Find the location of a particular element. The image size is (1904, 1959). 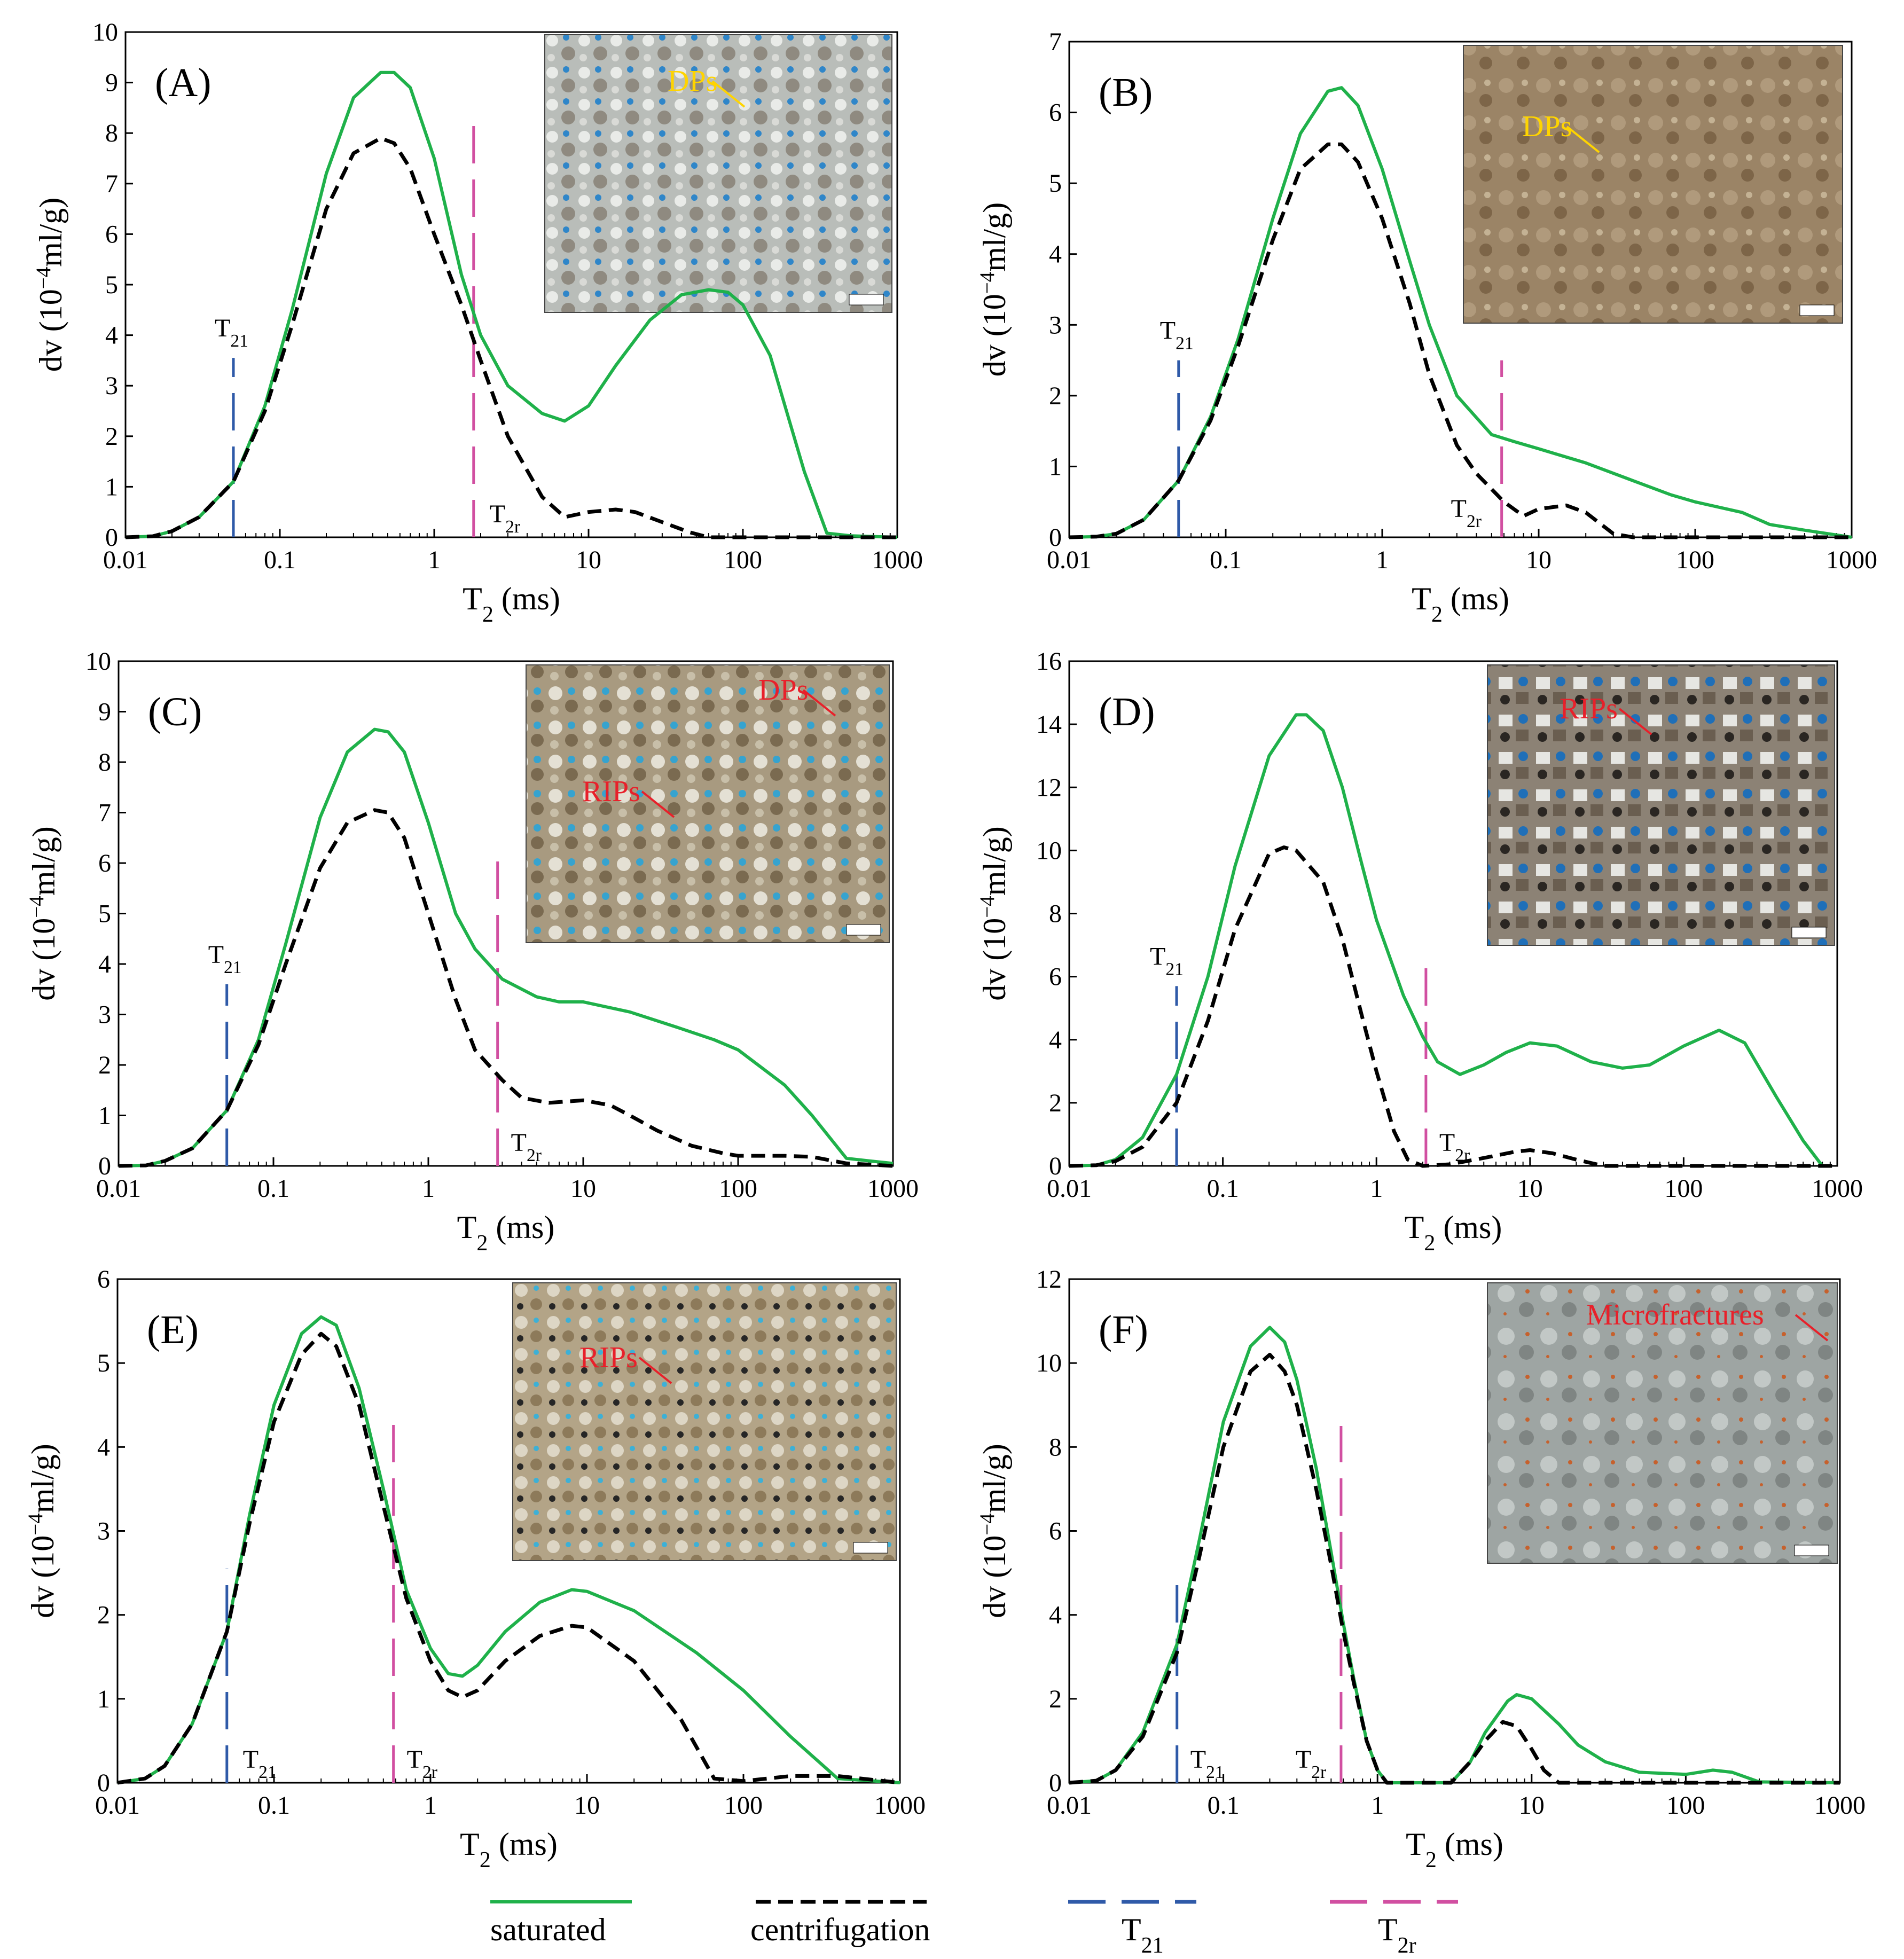

photo-label: RIPs is located at coordinates (1589, 708).